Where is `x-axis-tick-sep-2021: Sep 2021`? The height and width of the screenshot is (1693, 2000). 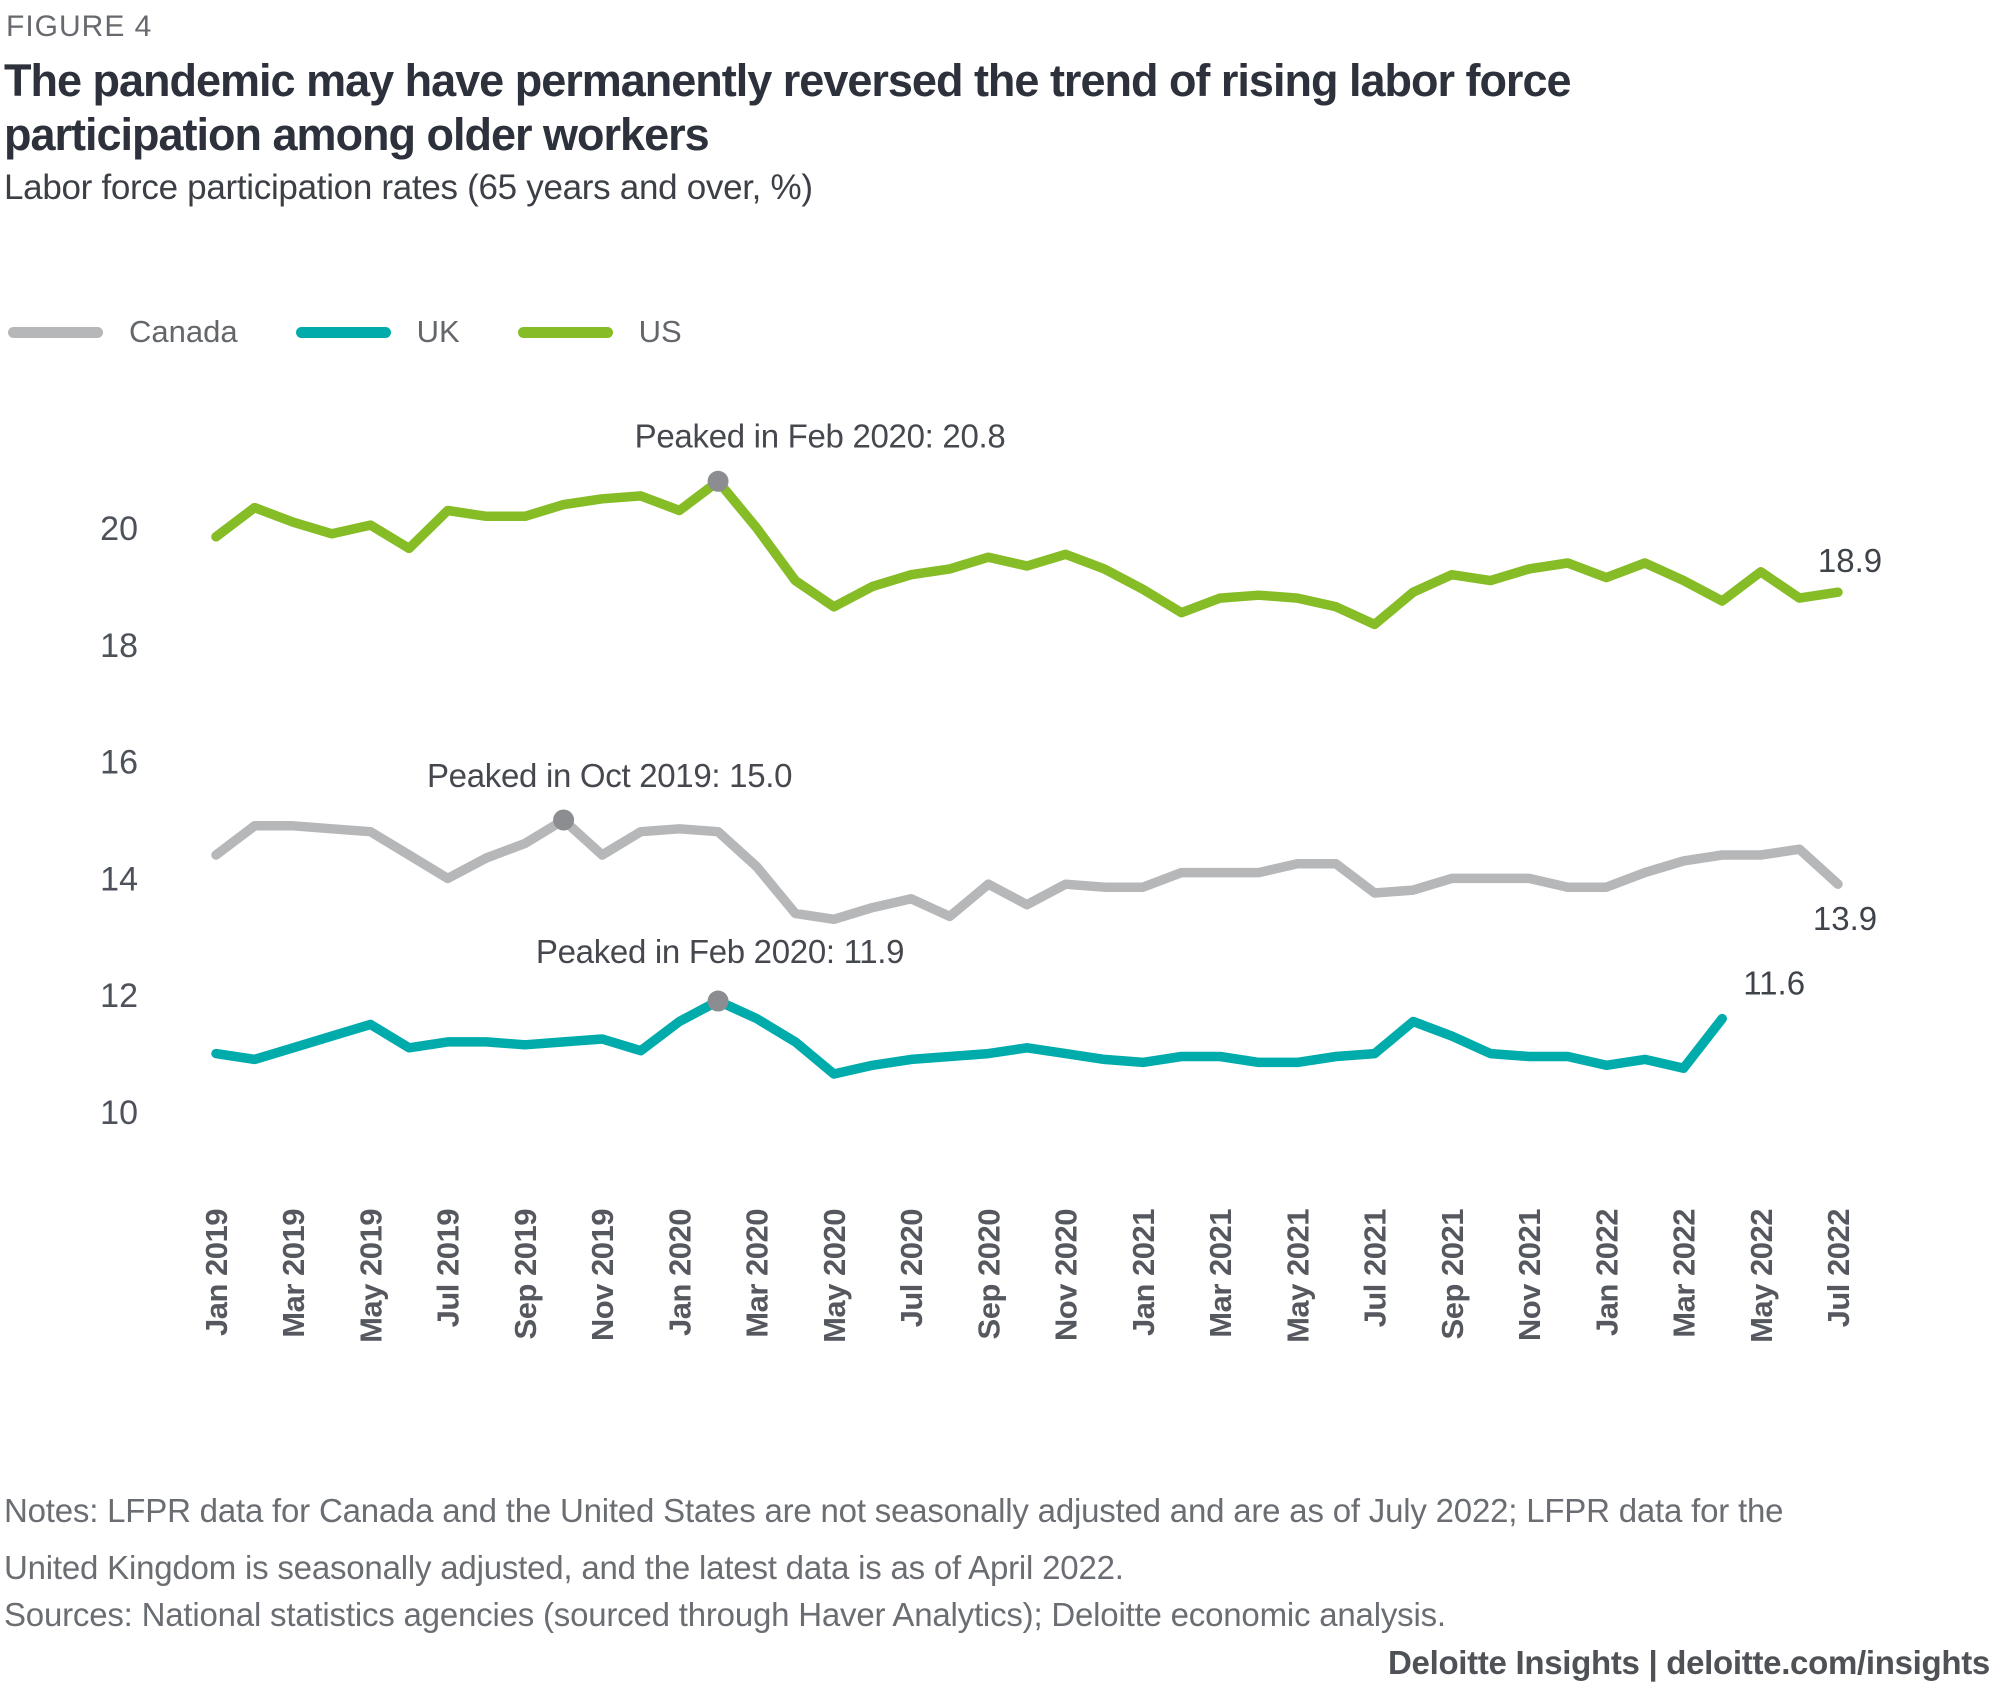 x-axis-tick-sep-2021: Sep 2021 is located at coordinates (1452, 1274).